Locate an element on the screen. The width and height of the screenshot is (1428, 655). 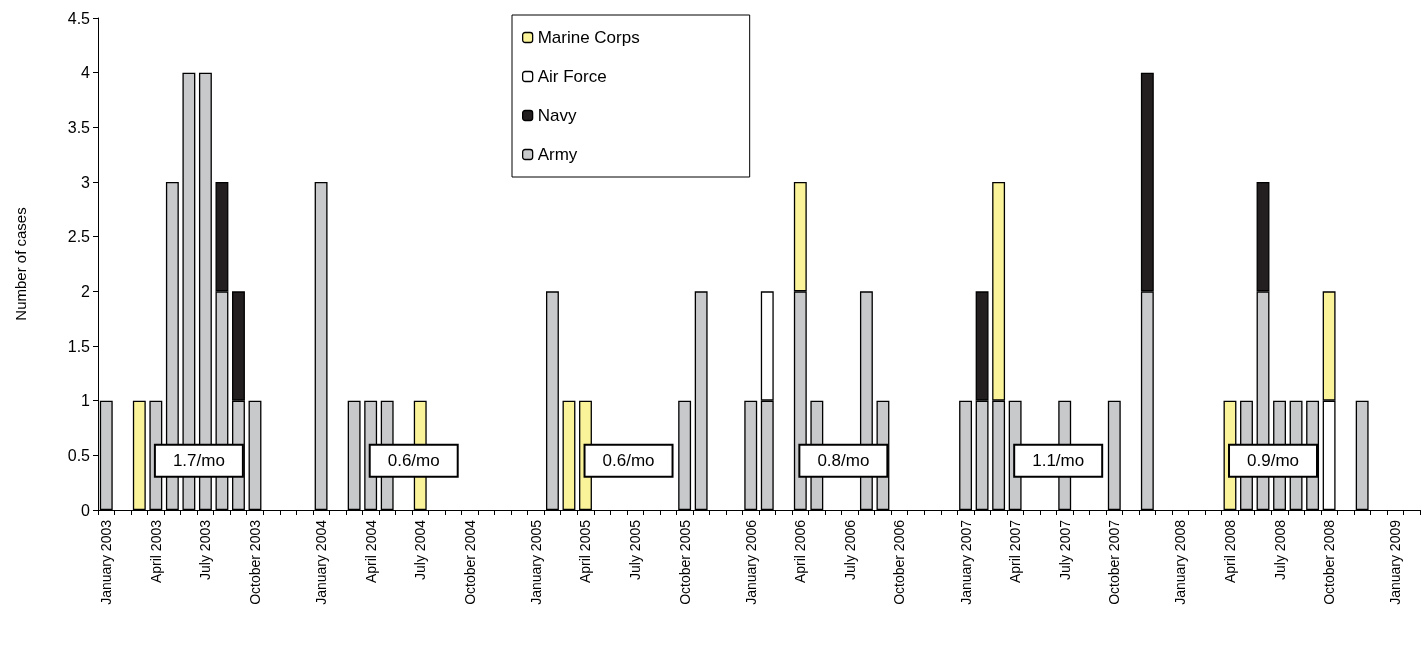
x-tick-label: October 2008 is located at coordinates (1329, 562).